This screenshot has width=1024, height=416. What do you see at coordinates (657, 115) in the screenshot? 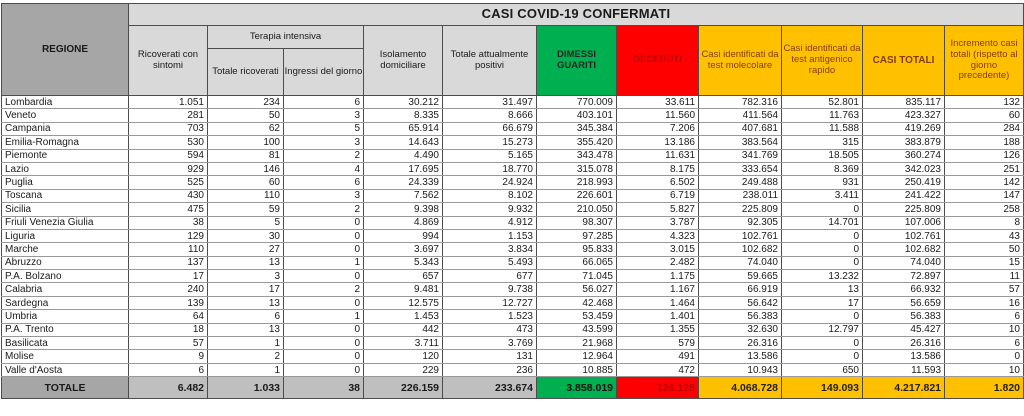
I see `value-cell: 11.560` at bounding box center [657, 115].